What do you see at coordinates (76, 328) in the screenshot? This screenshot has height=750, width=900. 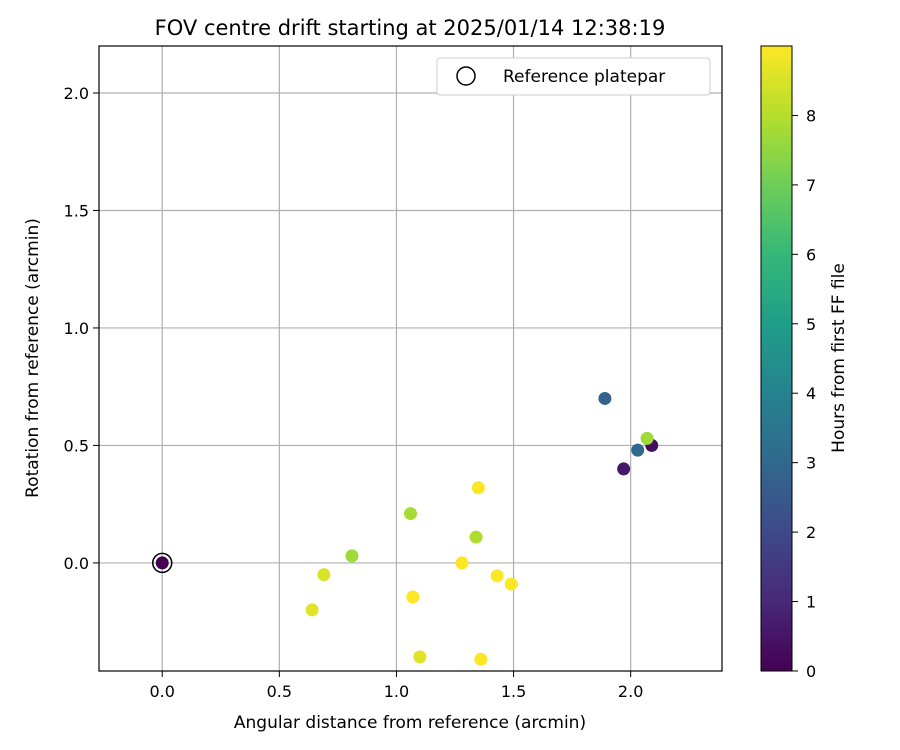 I see `y-tick-label: 1.0` at bounding box center [76, 328].